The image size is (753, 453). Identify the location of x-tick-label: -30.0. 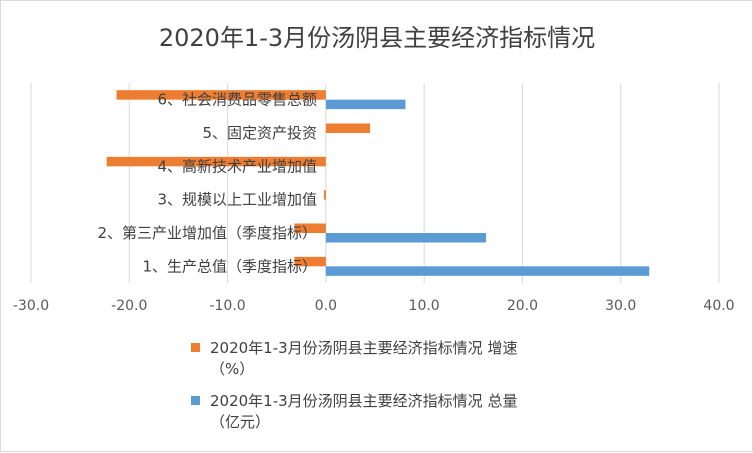
(31, 306).